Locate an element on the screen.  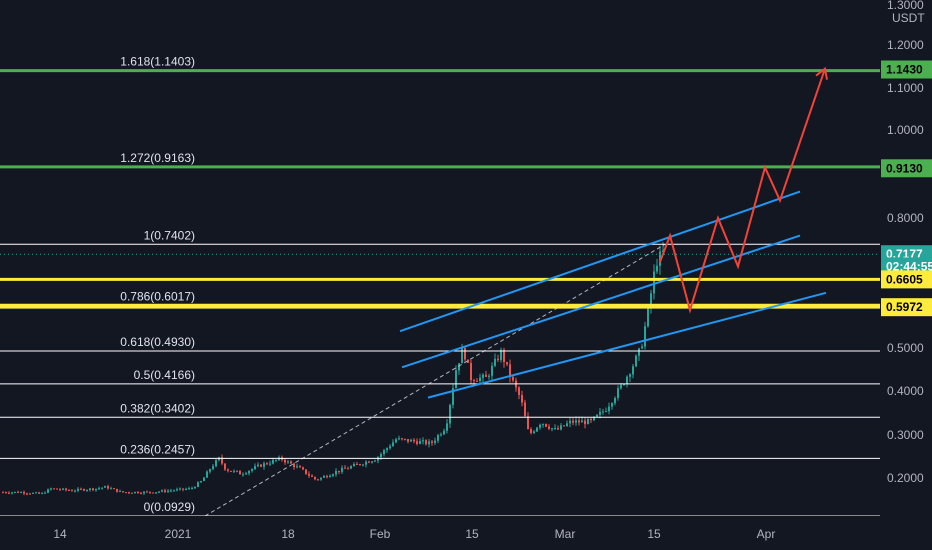
fib-level-label: 1(0.7402) is located at coordinates (169, 235).